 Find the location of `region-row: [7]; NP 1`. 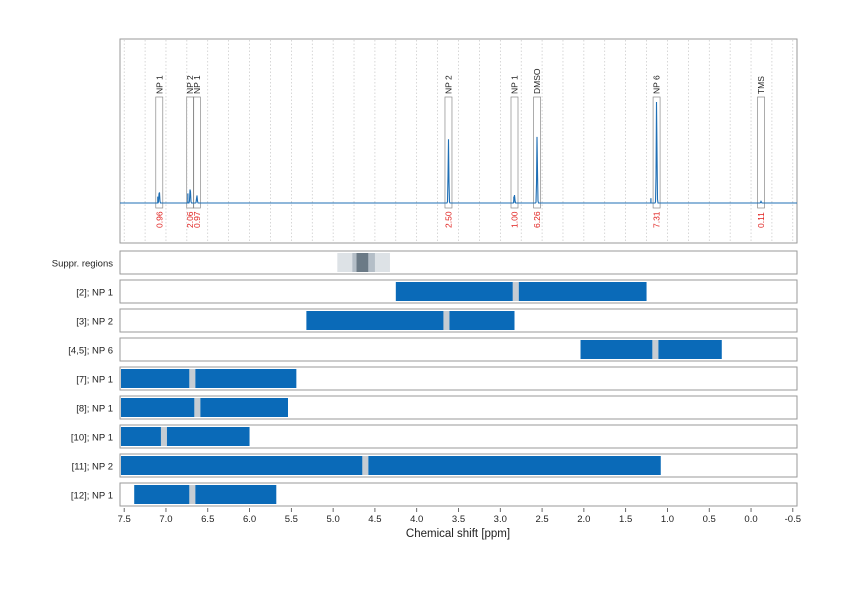

region-row: [7]; NP 1 is located at coordinates (437, 378).